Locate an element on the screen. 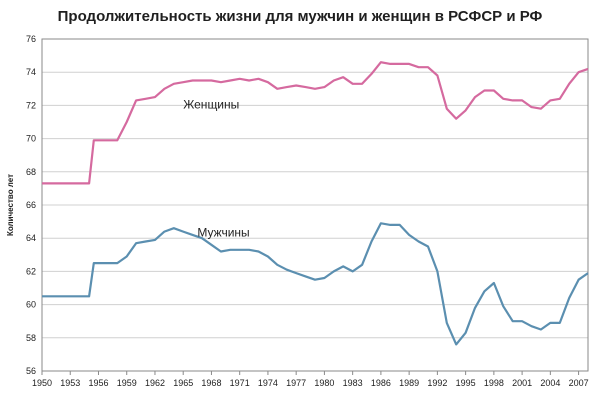 This screenshot has height=404, width=600. x-tick-label: 1980 is located at coordinates (324, 383).